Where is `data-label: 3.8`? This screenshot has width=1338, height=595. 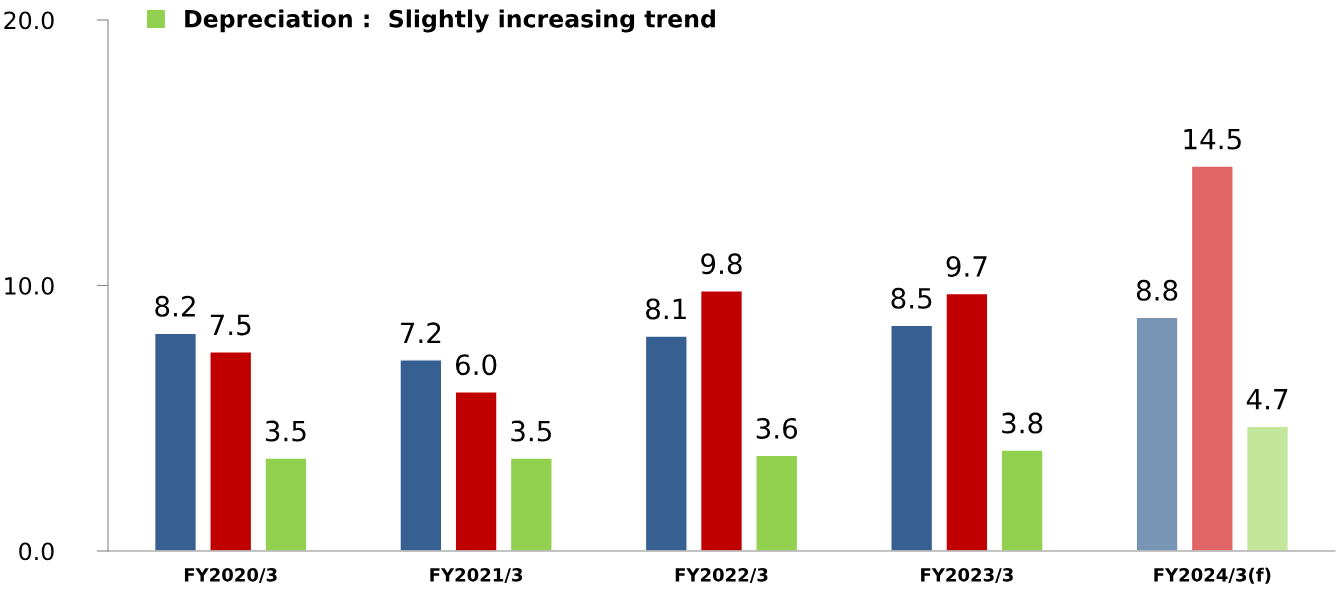 data-label: 3.8 is located at coordinates (1022, 423).